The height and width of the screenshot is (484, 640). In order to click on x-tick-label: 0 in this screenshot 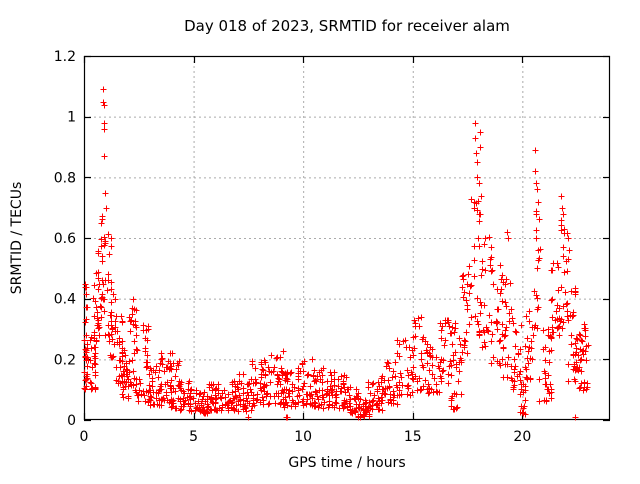, I will do `click(84, 437)`.